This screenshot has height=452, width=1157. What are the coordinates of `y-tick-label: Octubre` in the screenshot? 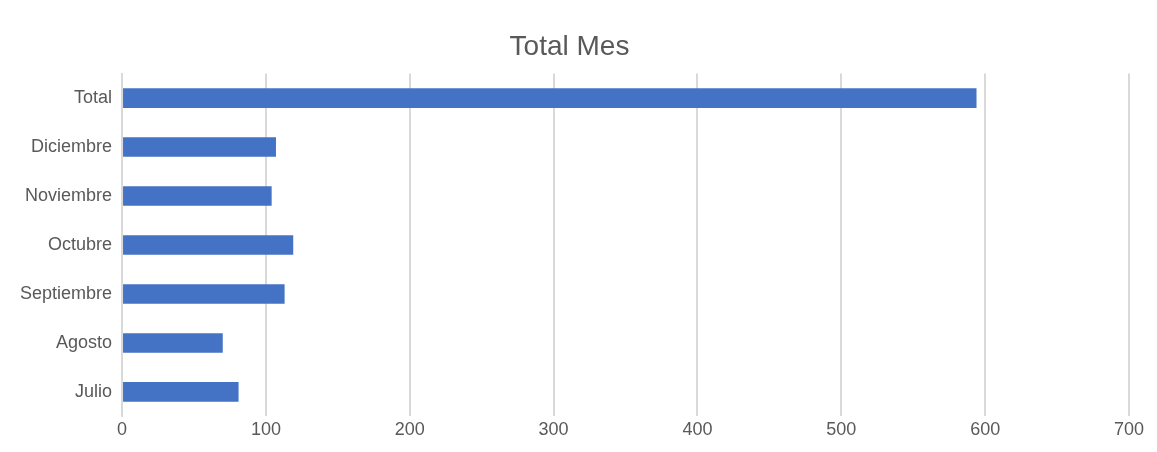 It's located at (80, 243).